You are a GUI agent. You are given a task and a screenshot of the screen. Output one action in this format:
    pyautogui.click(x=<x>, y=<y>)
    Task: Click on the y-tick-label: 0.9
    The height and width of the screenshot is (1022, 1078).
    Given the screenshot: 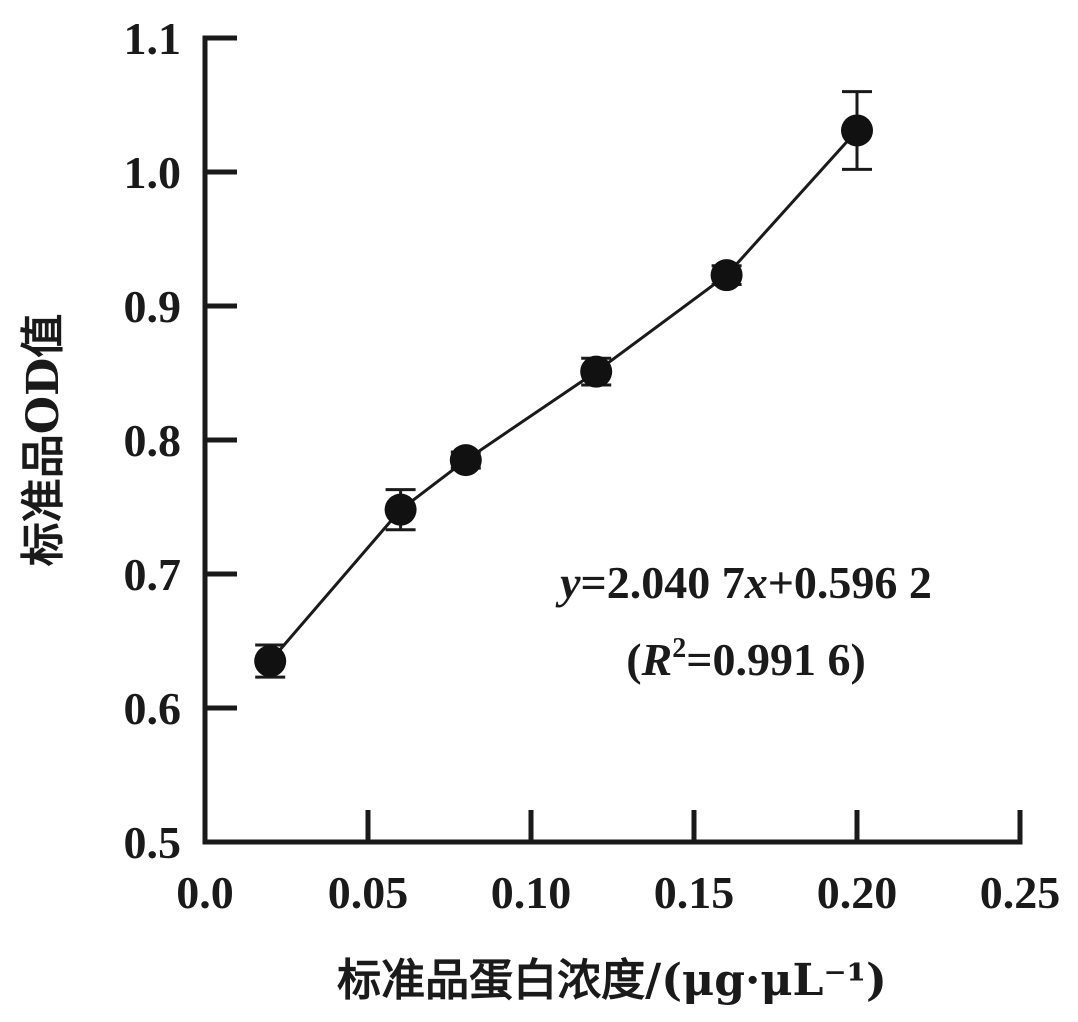 What is the action you would take?
    pyautogui.click(x=153, y=306)
    